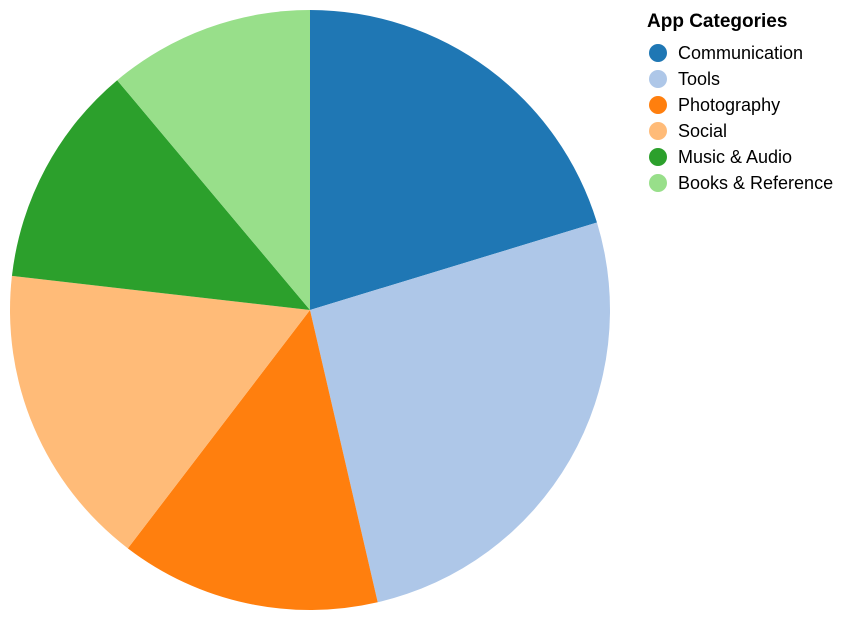 Image resolution: width=862 pixels, height=620 pixels. What do you see at coordinates (699, 79) in the screenshot?
I see `legend-label: Tools` at bounding box center [699, 79].